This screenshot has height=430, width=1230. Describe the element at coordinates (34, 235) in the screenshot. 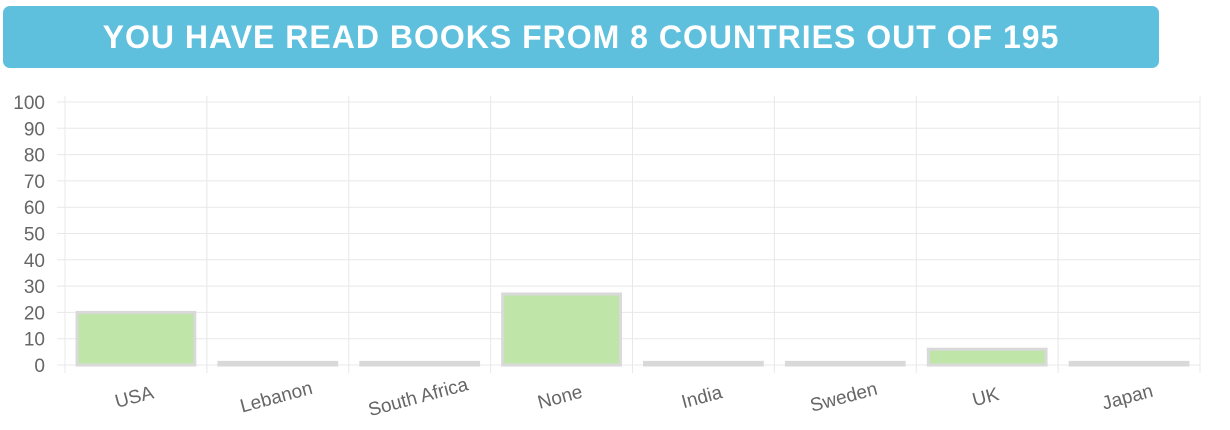

I see `y-tick-label: 50` at that location.